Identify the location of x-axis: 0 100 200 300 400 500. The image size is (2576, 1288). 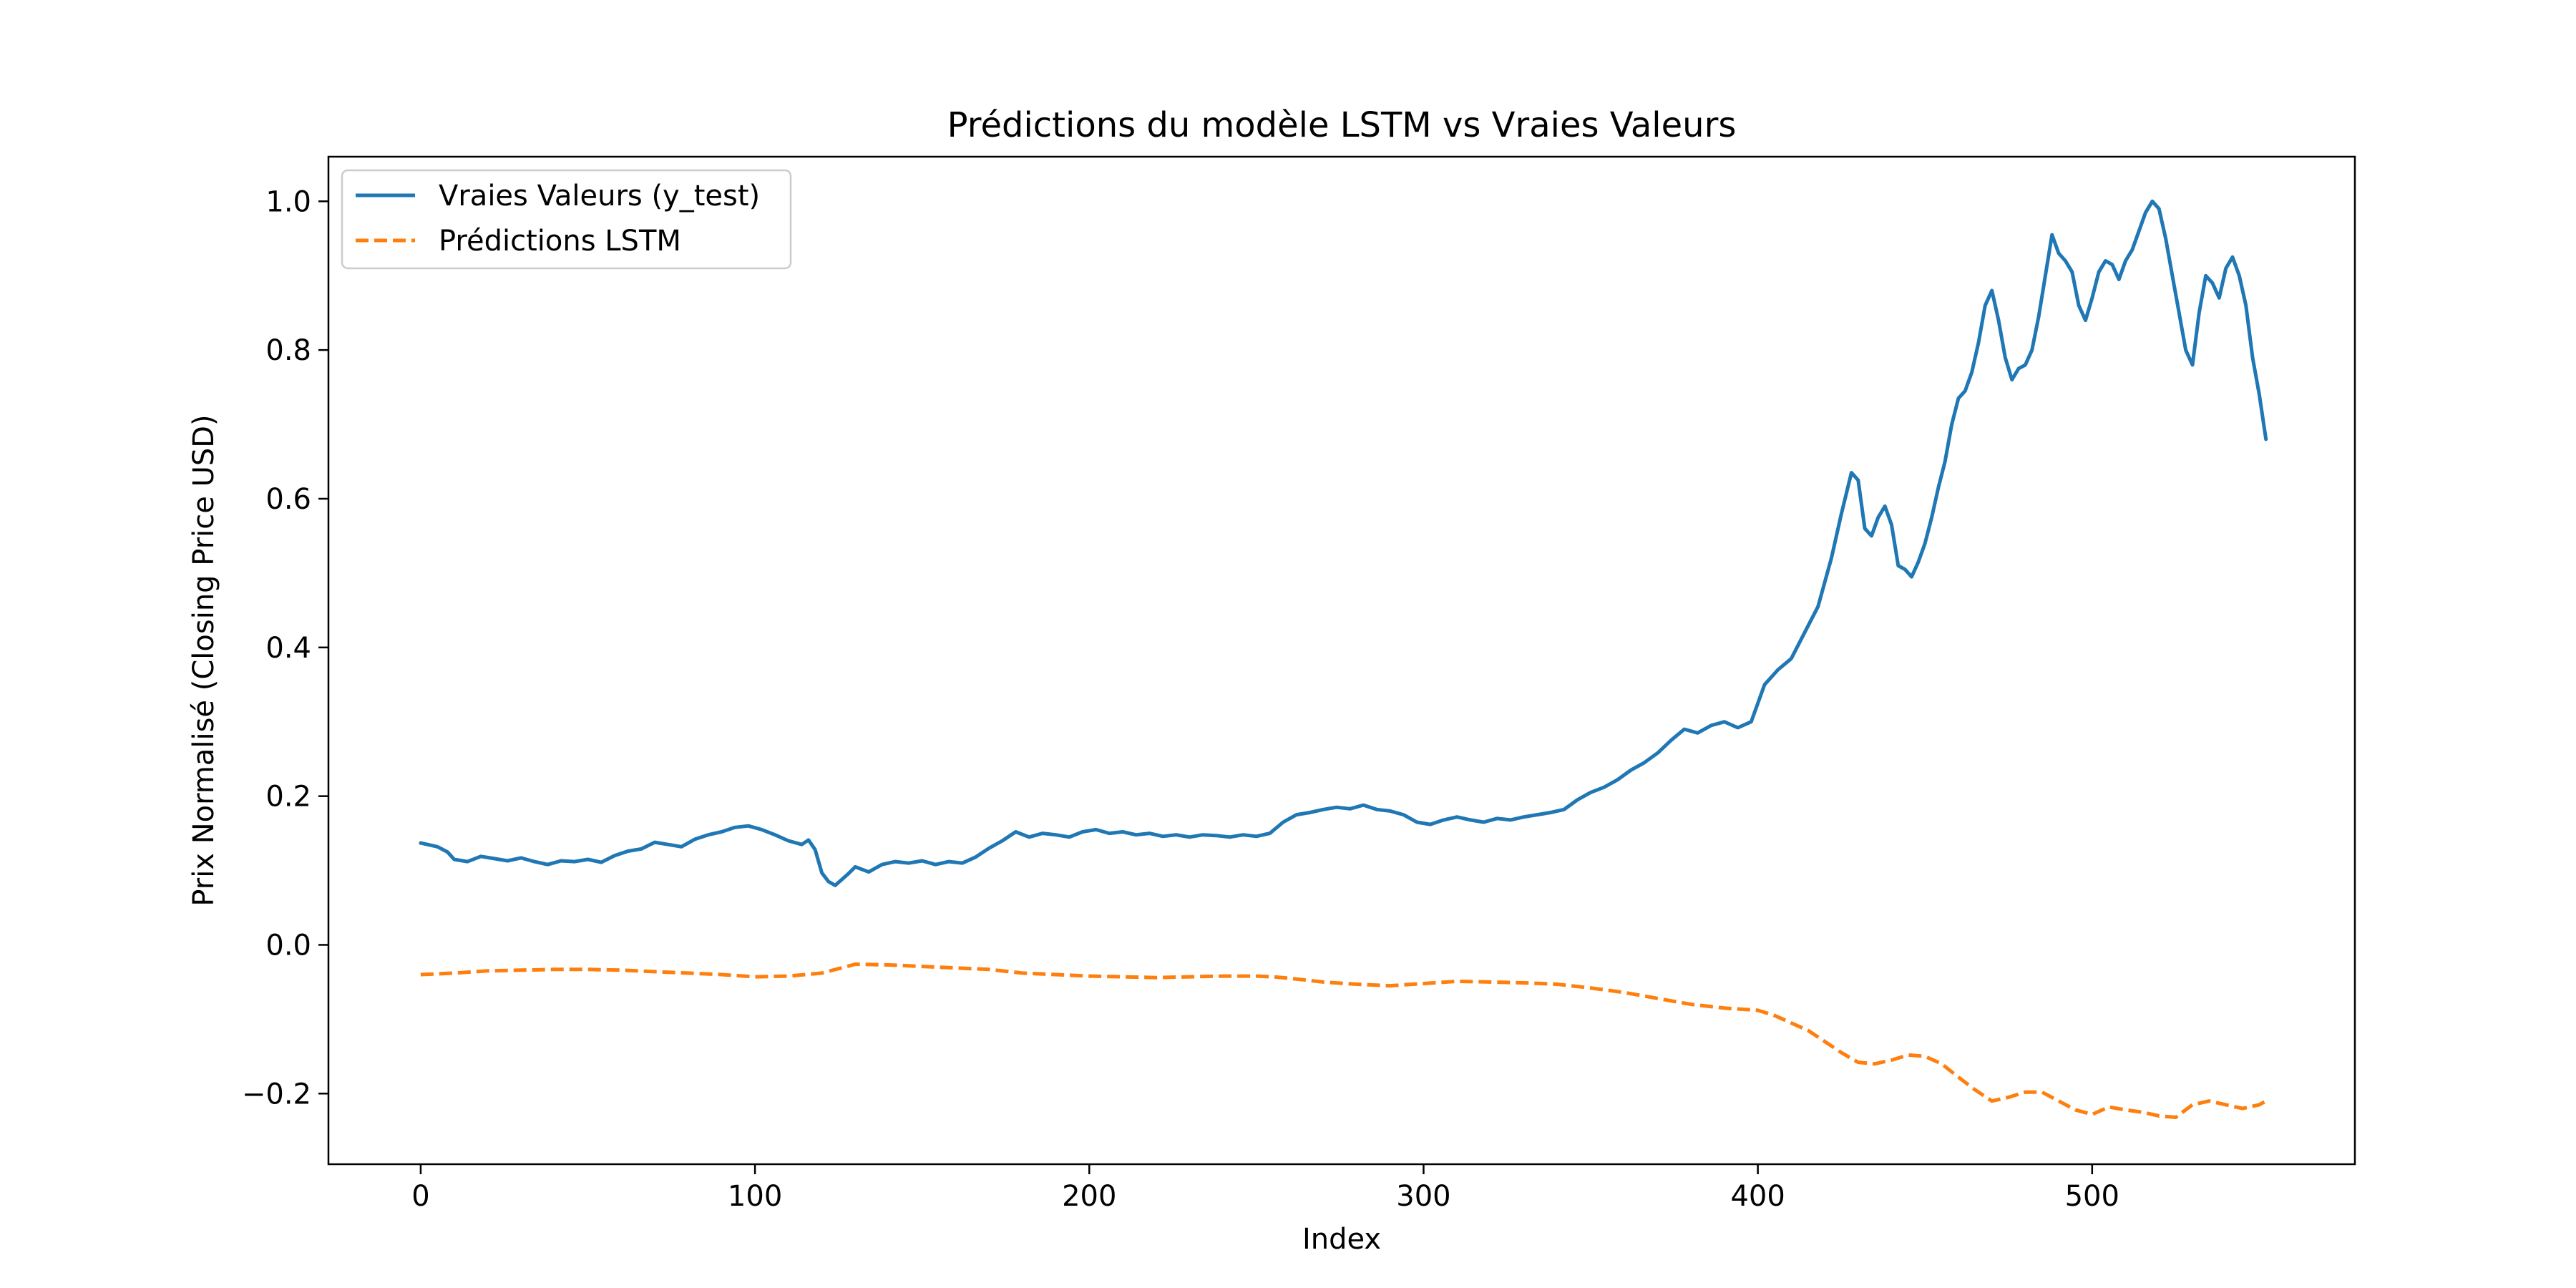
(1265, 1188).